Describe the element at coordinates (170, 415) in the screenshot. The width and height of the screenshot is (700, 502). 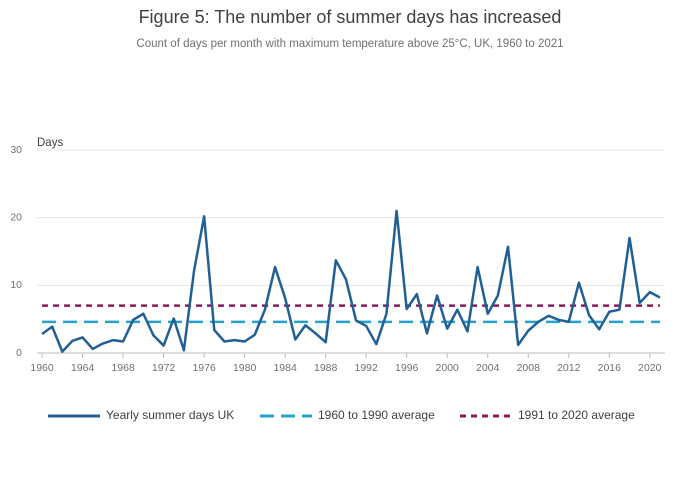
I see `legend-label: Yearly summer days UK` at that location.